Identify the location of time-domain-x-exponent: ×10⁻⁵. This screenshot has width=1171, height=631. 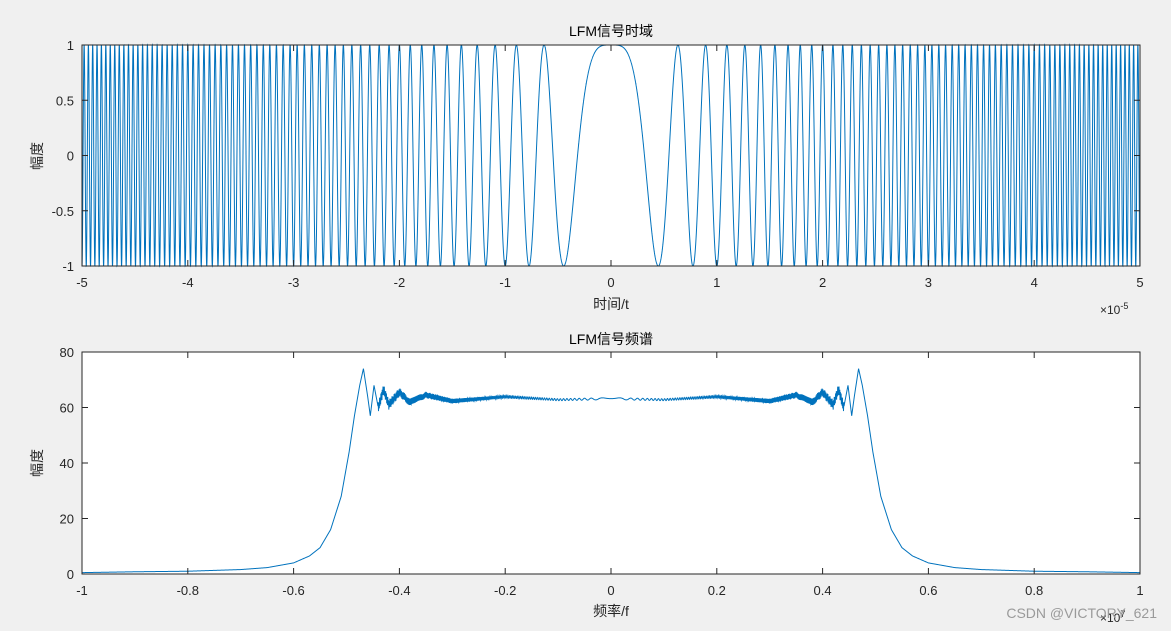
(1114, 309).